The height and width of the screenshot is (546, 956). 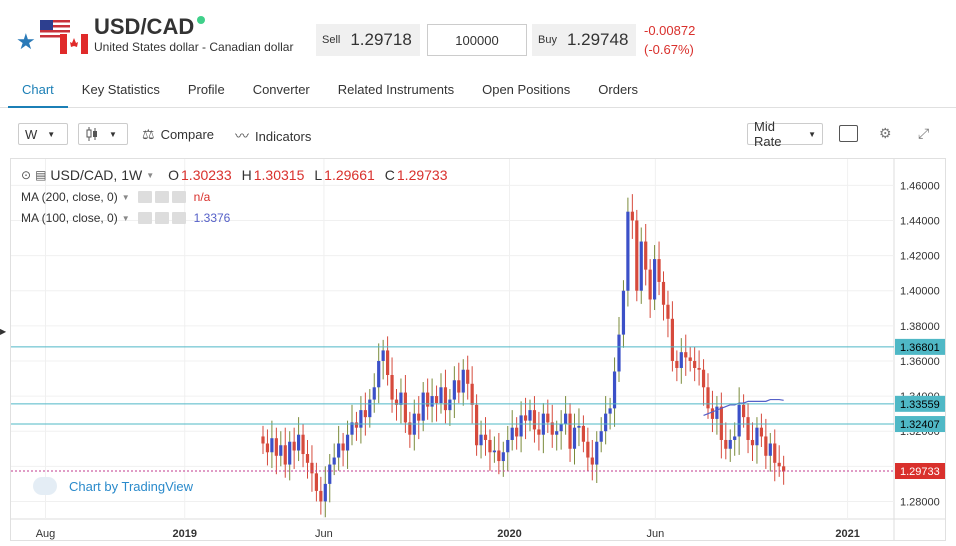 I want to click on price-level-label: 1.36801, so click(x=920, y=348).